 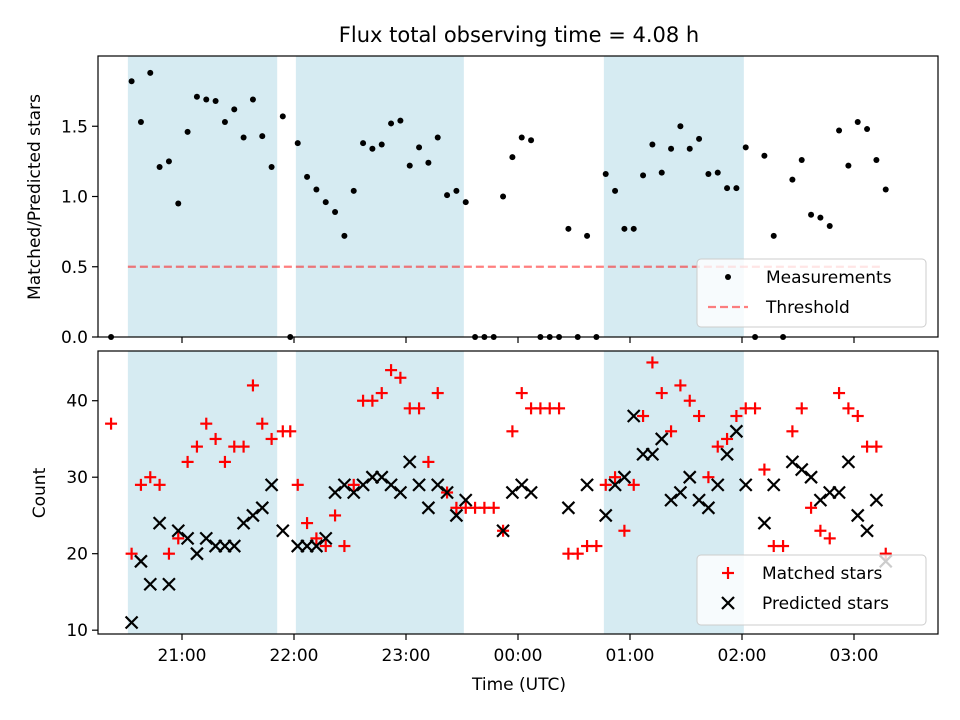 What do you see at coordinates (40, 492) in the screenshot?
I see `bottom-y-axis-label: Count` at bounding box center [40, 492].